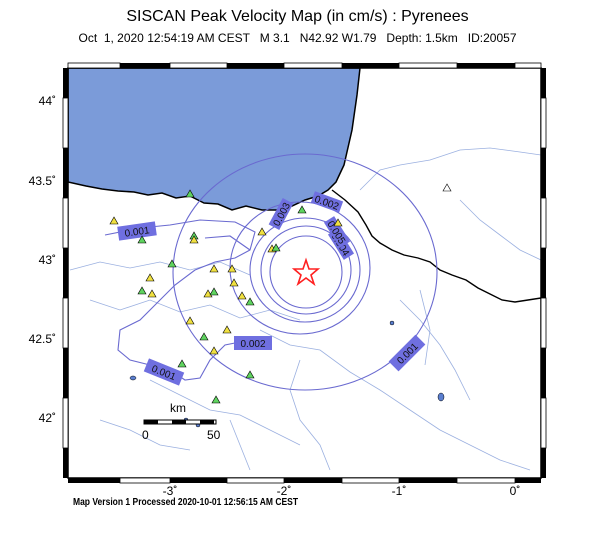 The width and height of the screenshot is (595, 542). I want to click on svg-text: 0.001, so click(137, 232).